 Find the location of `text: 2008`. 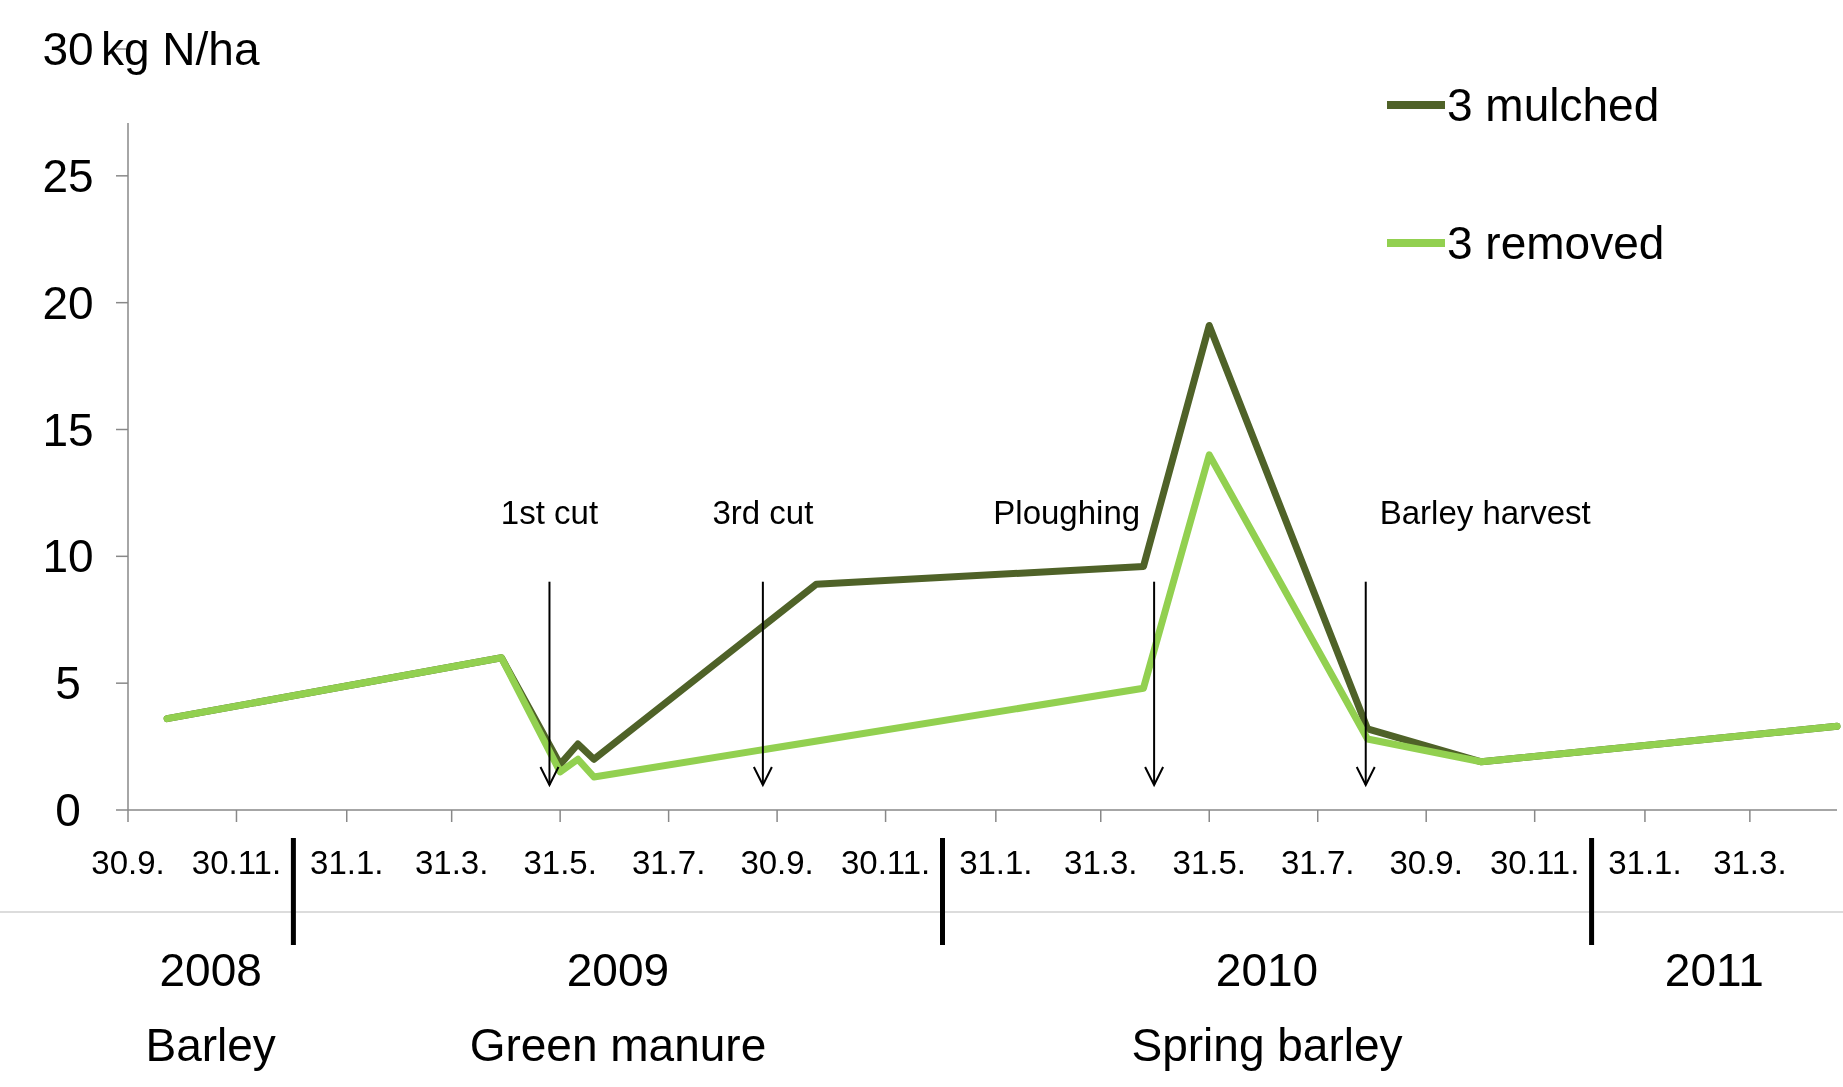

text: 2008 is located at coordinates (210, 970).